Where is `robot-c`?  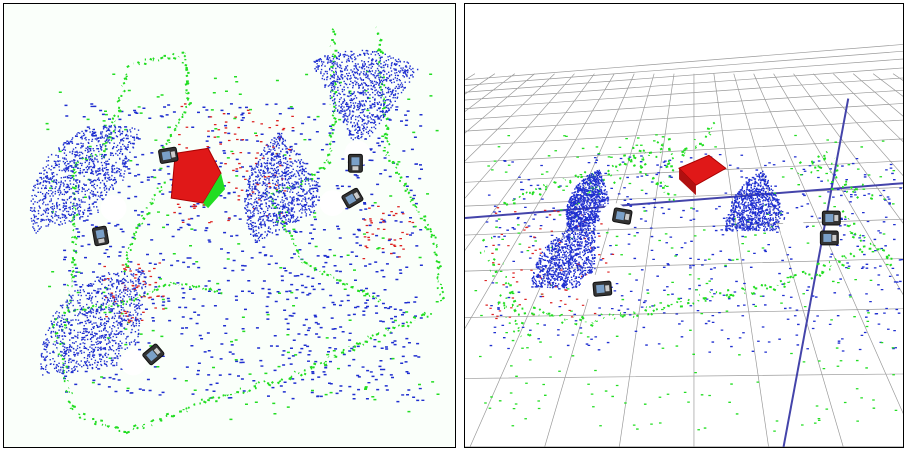
robot-c is located at coordinates (831, 218).